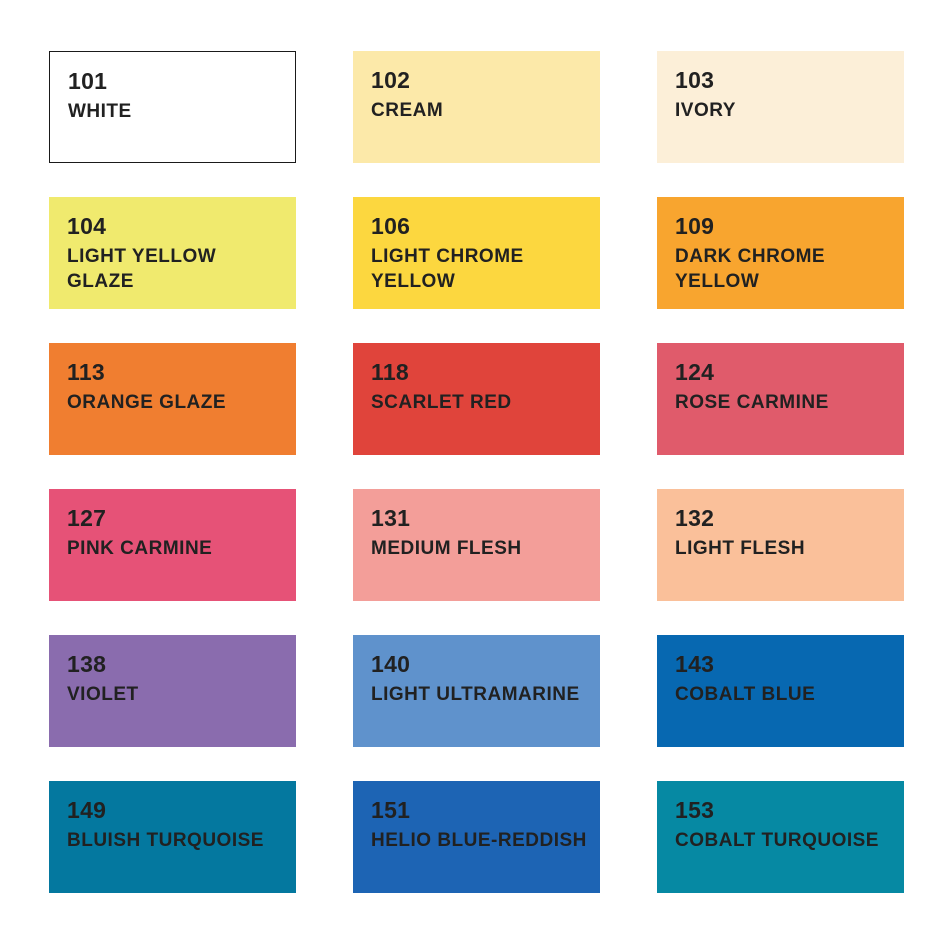 Image resolution: width=950 pixels, height=950 pixels. Describe the element at coordinates (103, 694) in the screenshot. I see `swatch-label: VIOLET` at that location.